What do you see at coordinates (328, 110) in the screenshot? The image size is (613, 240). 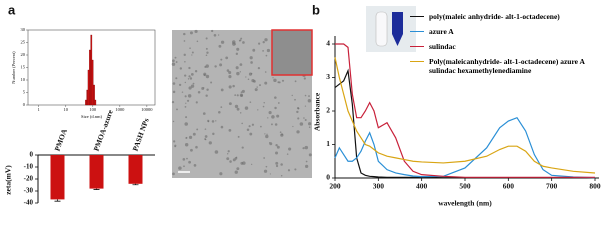 I see `y-tick-label: 2` at bounding box center [328, 110].